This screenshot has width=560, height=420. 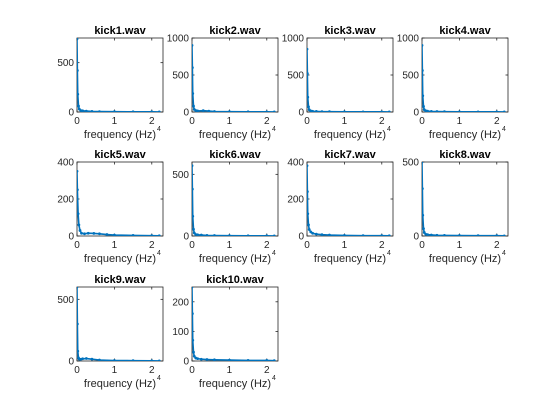 I want to click on subplot-1-data, so click(x=119, y=75).